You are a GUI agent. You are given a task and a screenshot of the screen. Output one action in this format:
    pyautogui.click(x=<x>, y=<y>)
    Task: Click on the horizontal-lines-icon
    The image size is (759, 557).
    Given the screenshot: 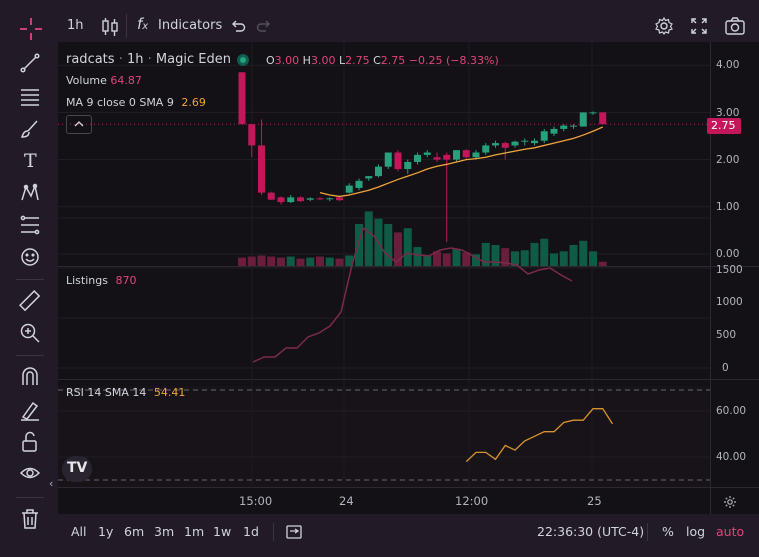 What is the action you would take?
    pyautogui.click(x=30, y=97)
    